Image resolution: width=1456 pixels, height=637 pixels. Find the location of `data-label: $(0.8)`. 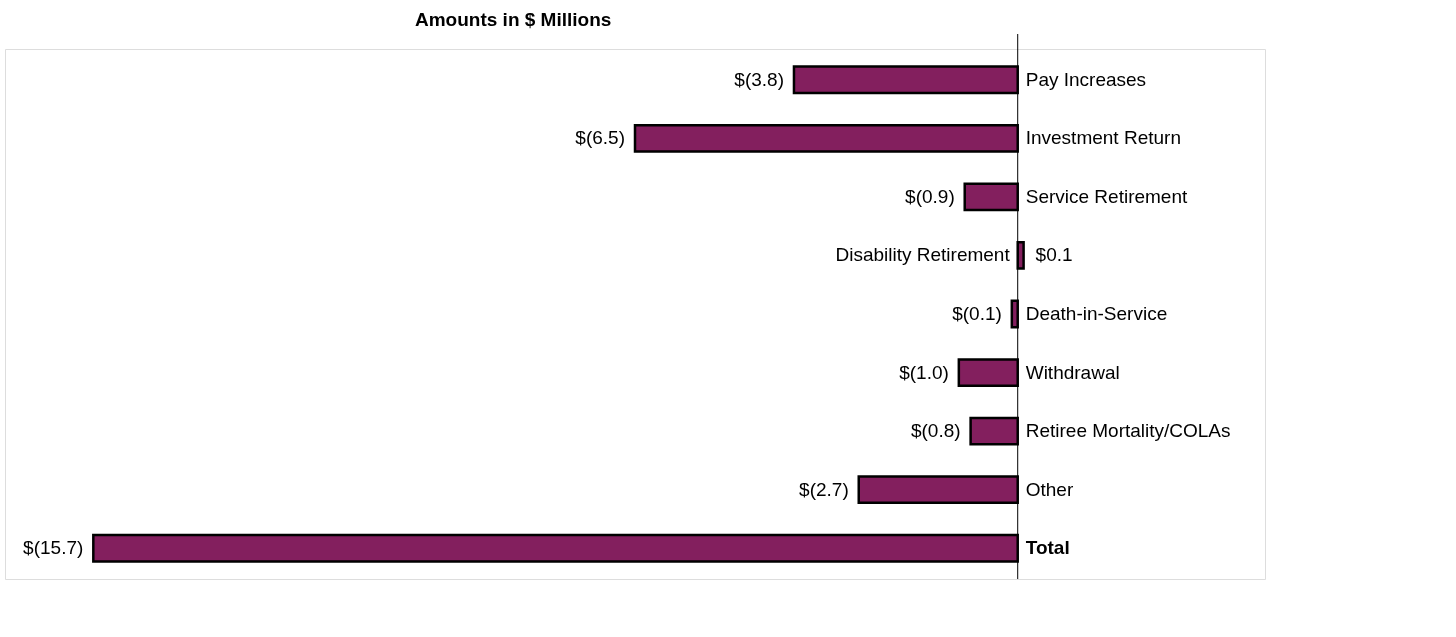

data-label: $(0.8) is located at coordinates (935, 431).